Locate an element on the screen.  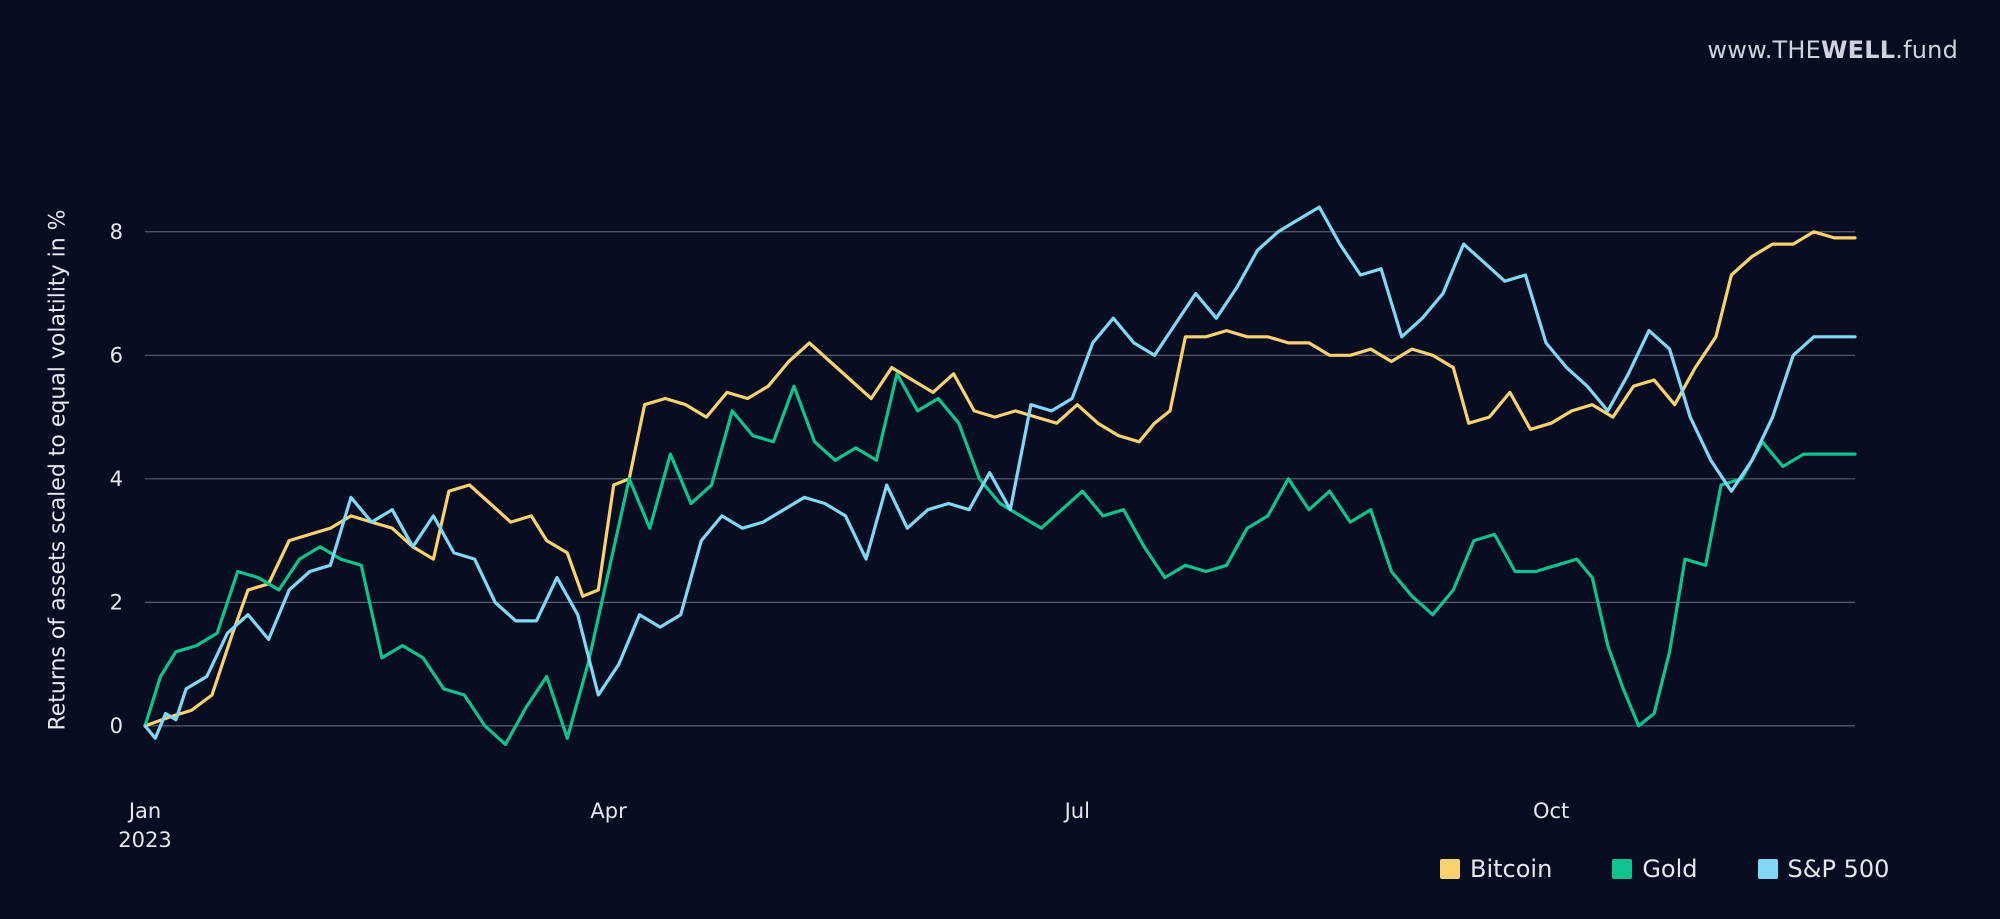
x-tick-sublabel-2023: 2023 is located at coordinates (144, 840).